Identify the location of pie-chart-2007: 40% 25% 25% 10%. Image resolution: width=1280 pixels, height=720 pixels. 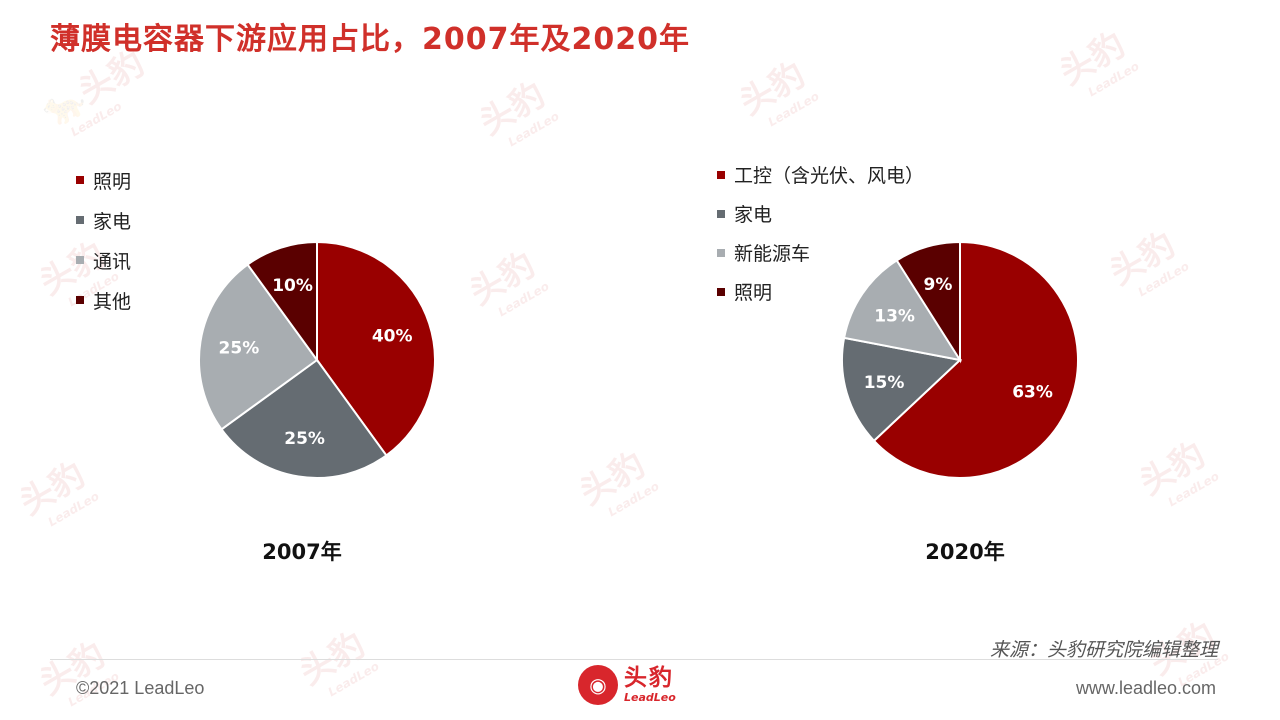
(317, 359).